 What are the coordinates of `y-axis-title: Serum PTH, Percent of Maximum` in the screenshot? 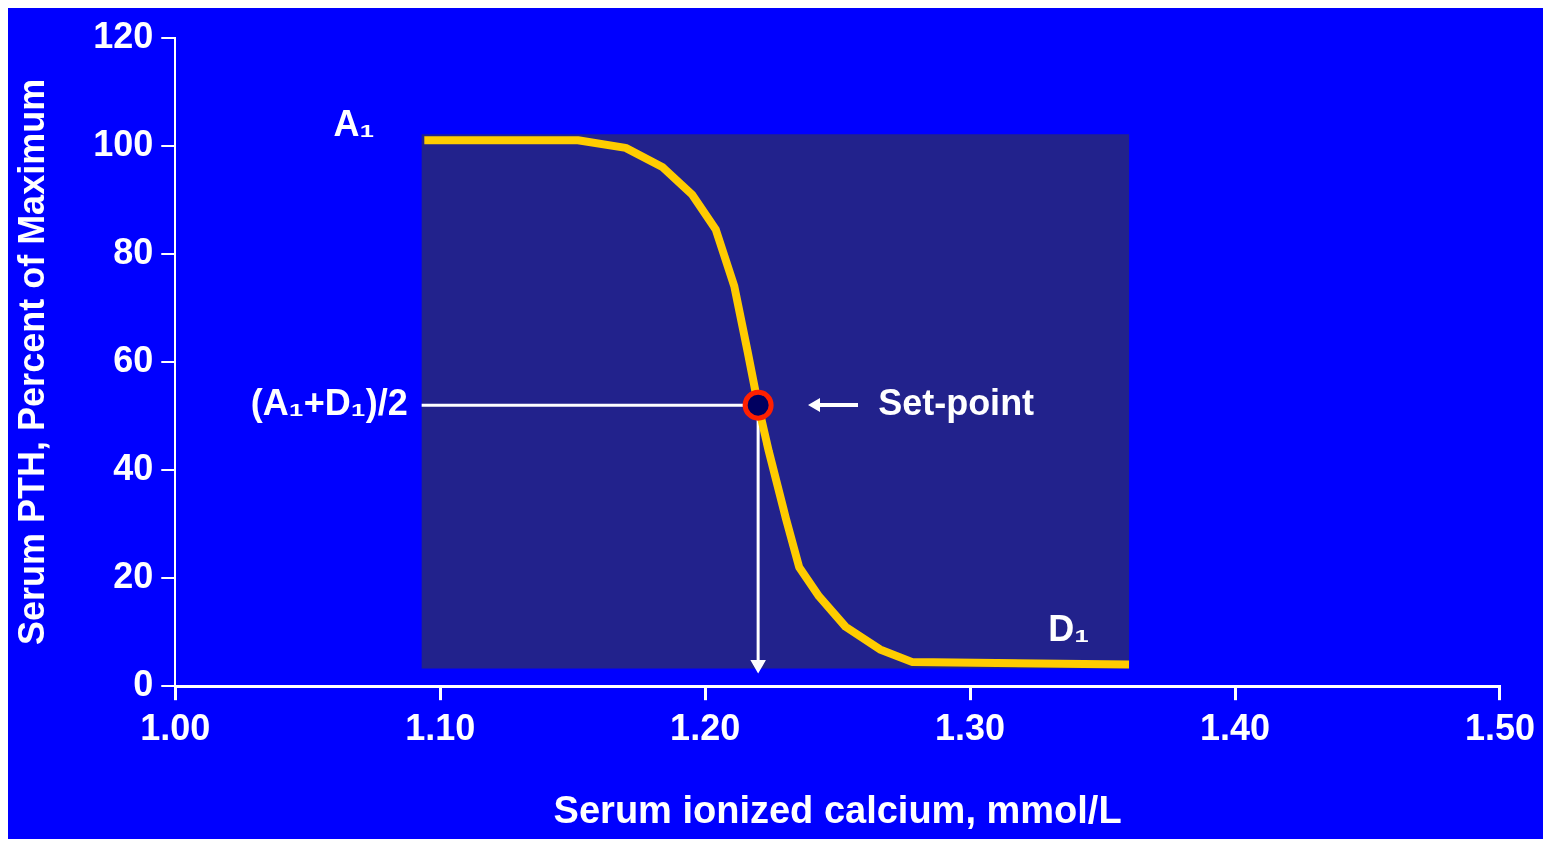 It's located at (31, 361).